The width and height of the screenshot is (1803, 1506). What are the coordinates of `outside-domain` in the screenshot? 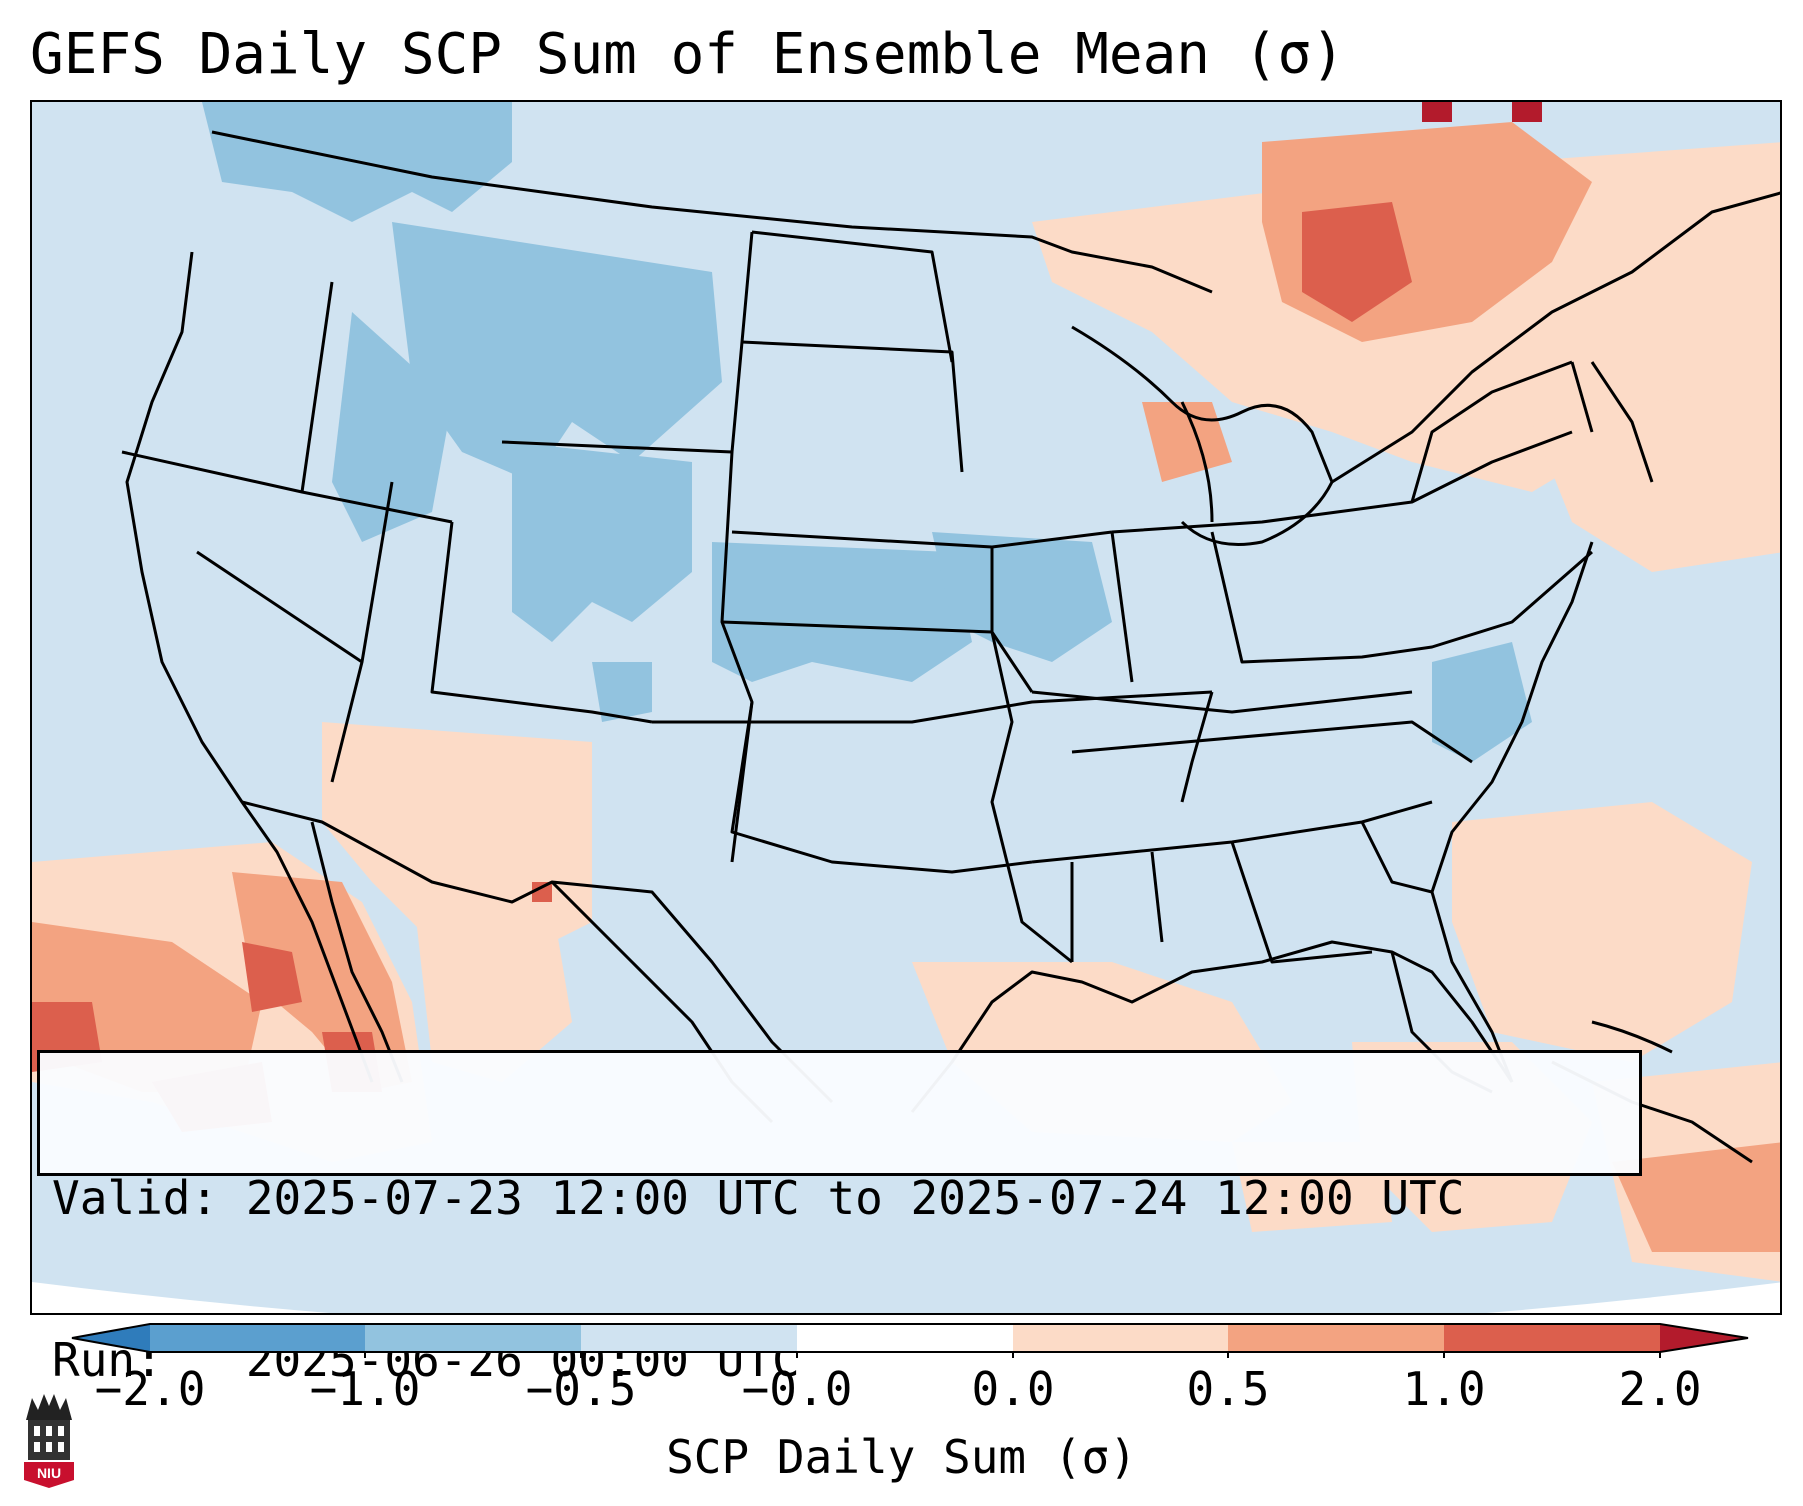 It's located at (906, 1297).